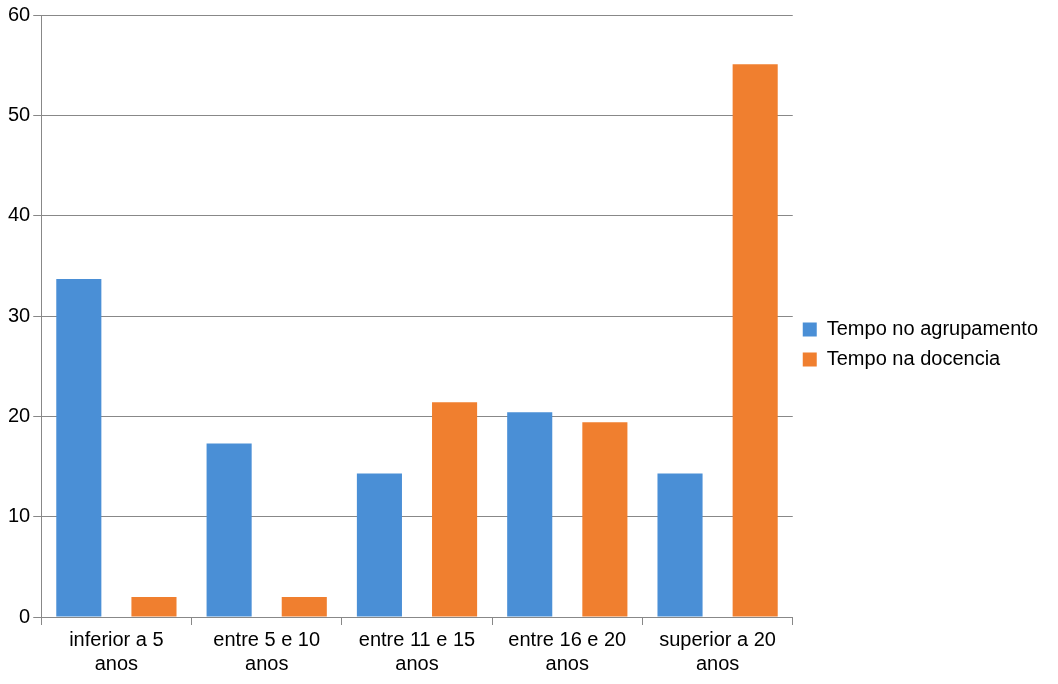  What do you see at coordinates (567, 650) in the screenshot?
I see `x-tick-label: entre 16 e 20 anos` at bounding box center [567, 650].